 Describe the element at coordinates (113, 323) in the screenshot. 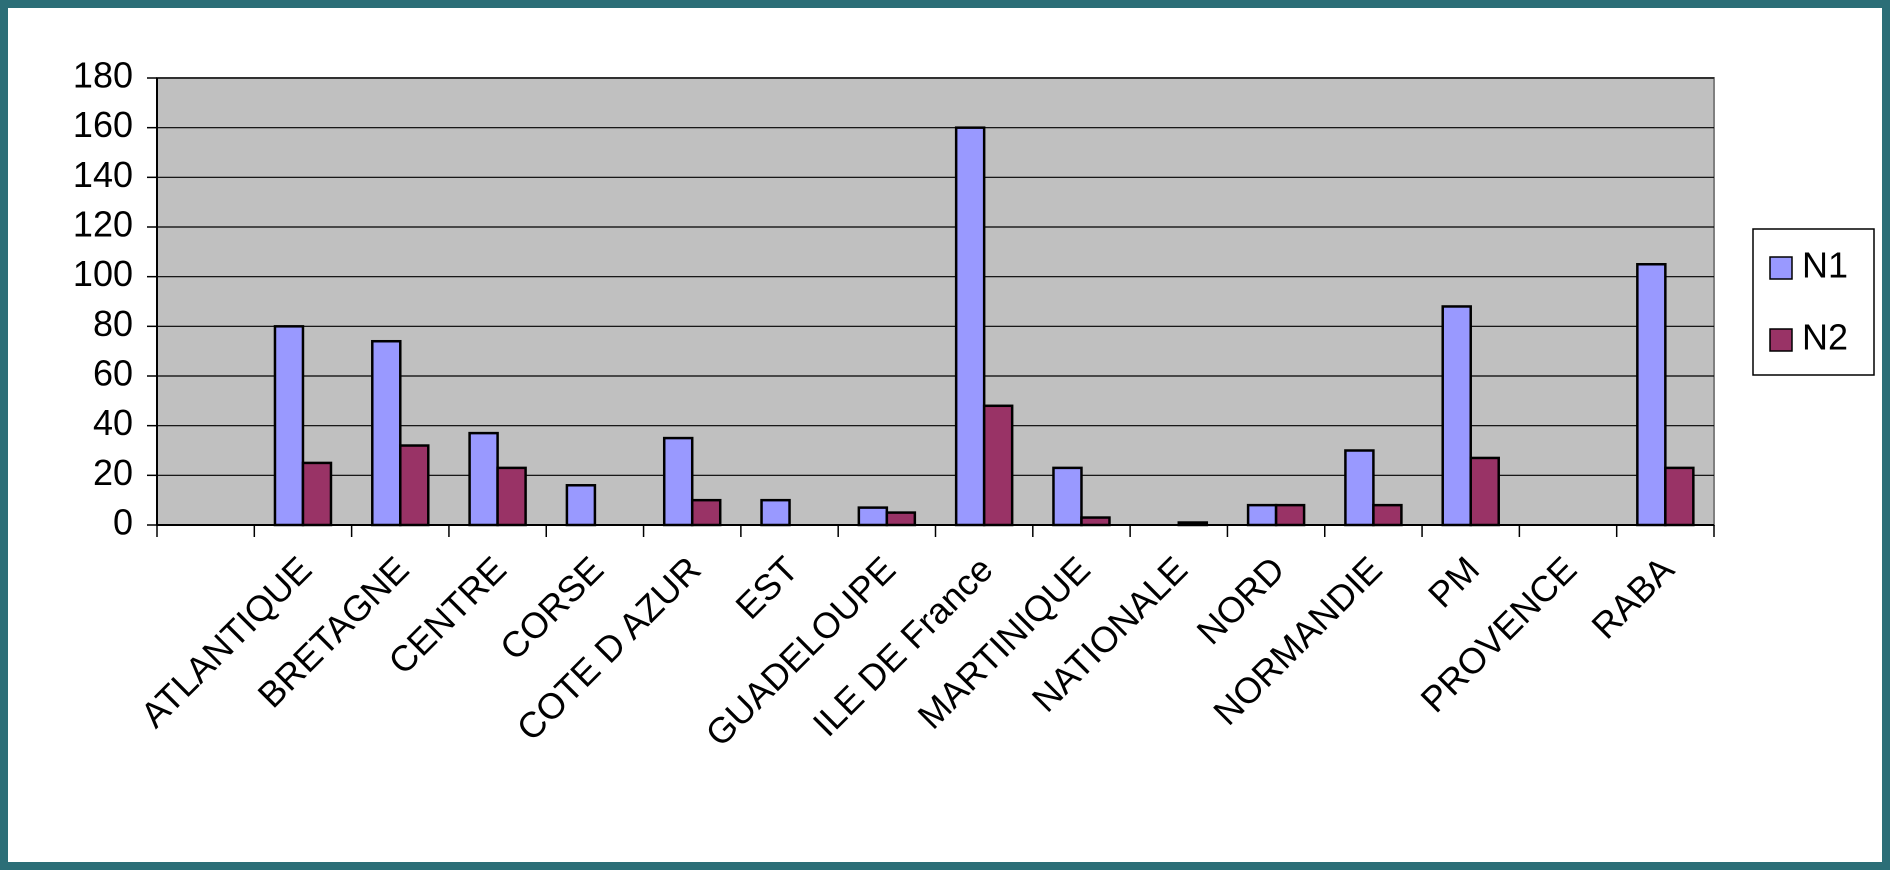

I see `y-tick-label: 80` at that location.